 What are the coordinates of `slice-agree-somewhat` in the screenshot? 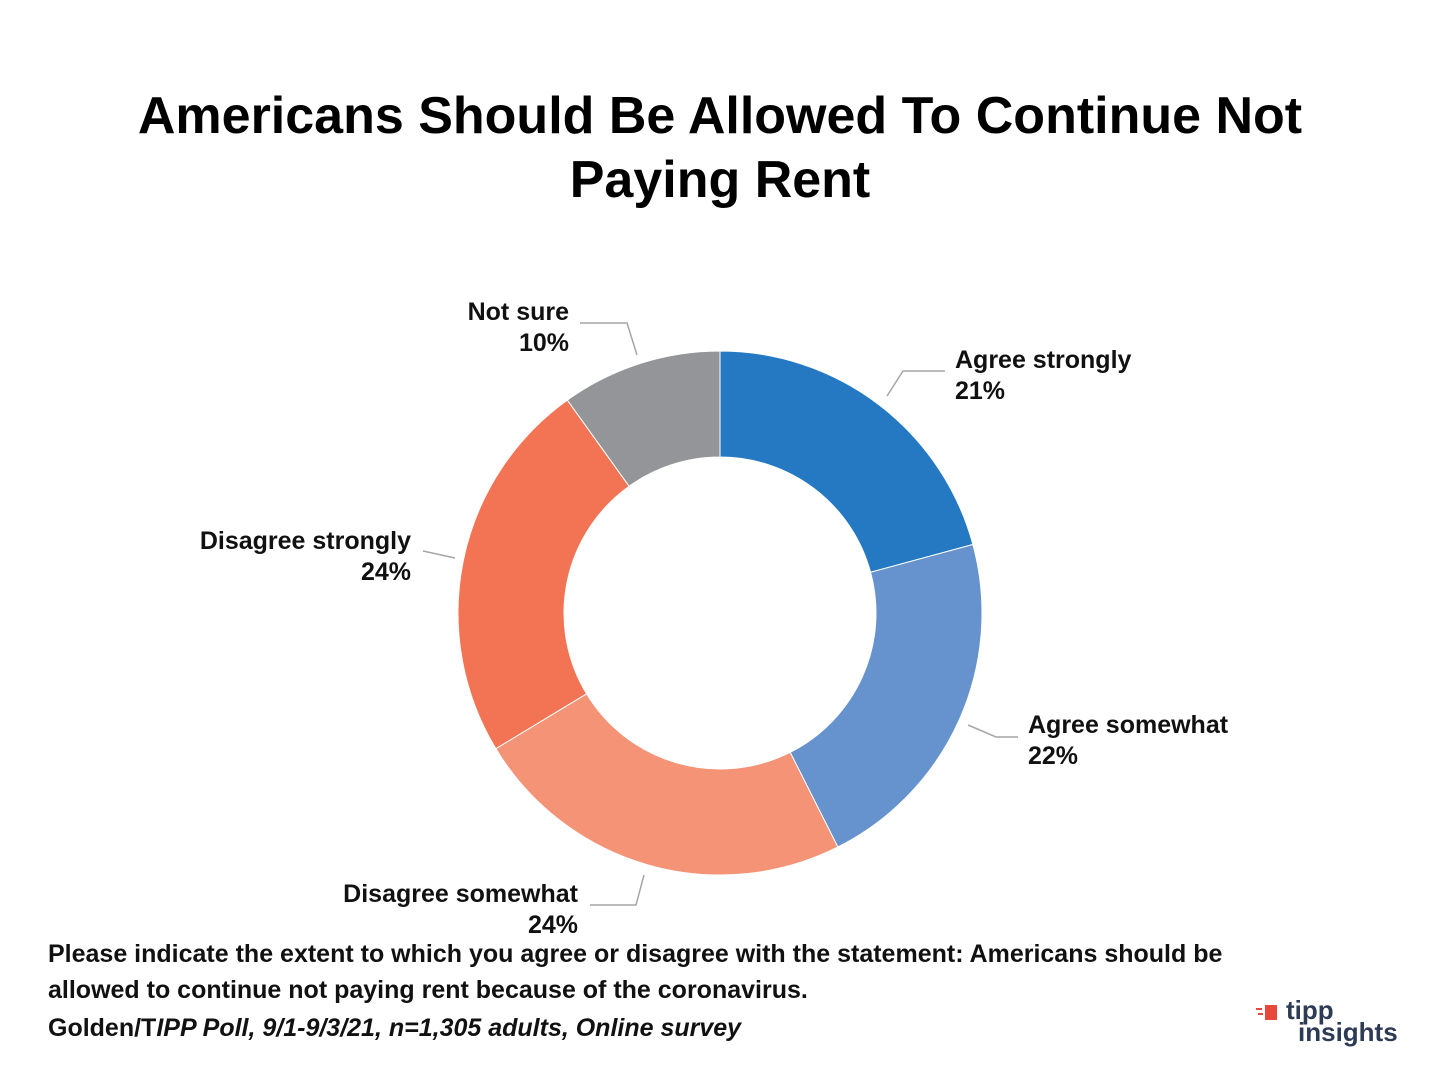 It's located at (886, 695).